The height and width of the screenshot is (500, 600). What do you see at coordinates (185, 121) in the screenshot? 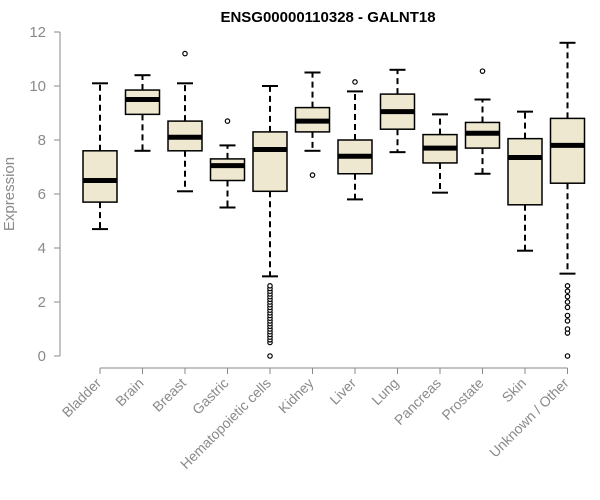
I see `box-breast` at bounding box center [185, 121].